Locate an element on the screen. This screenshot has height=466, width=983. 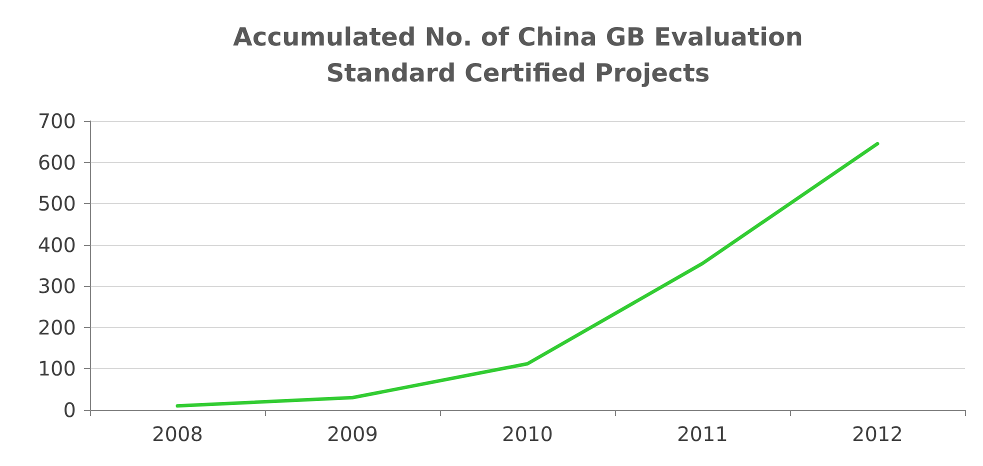
y-tick-label: 300 is located at coordinates (57, 286).